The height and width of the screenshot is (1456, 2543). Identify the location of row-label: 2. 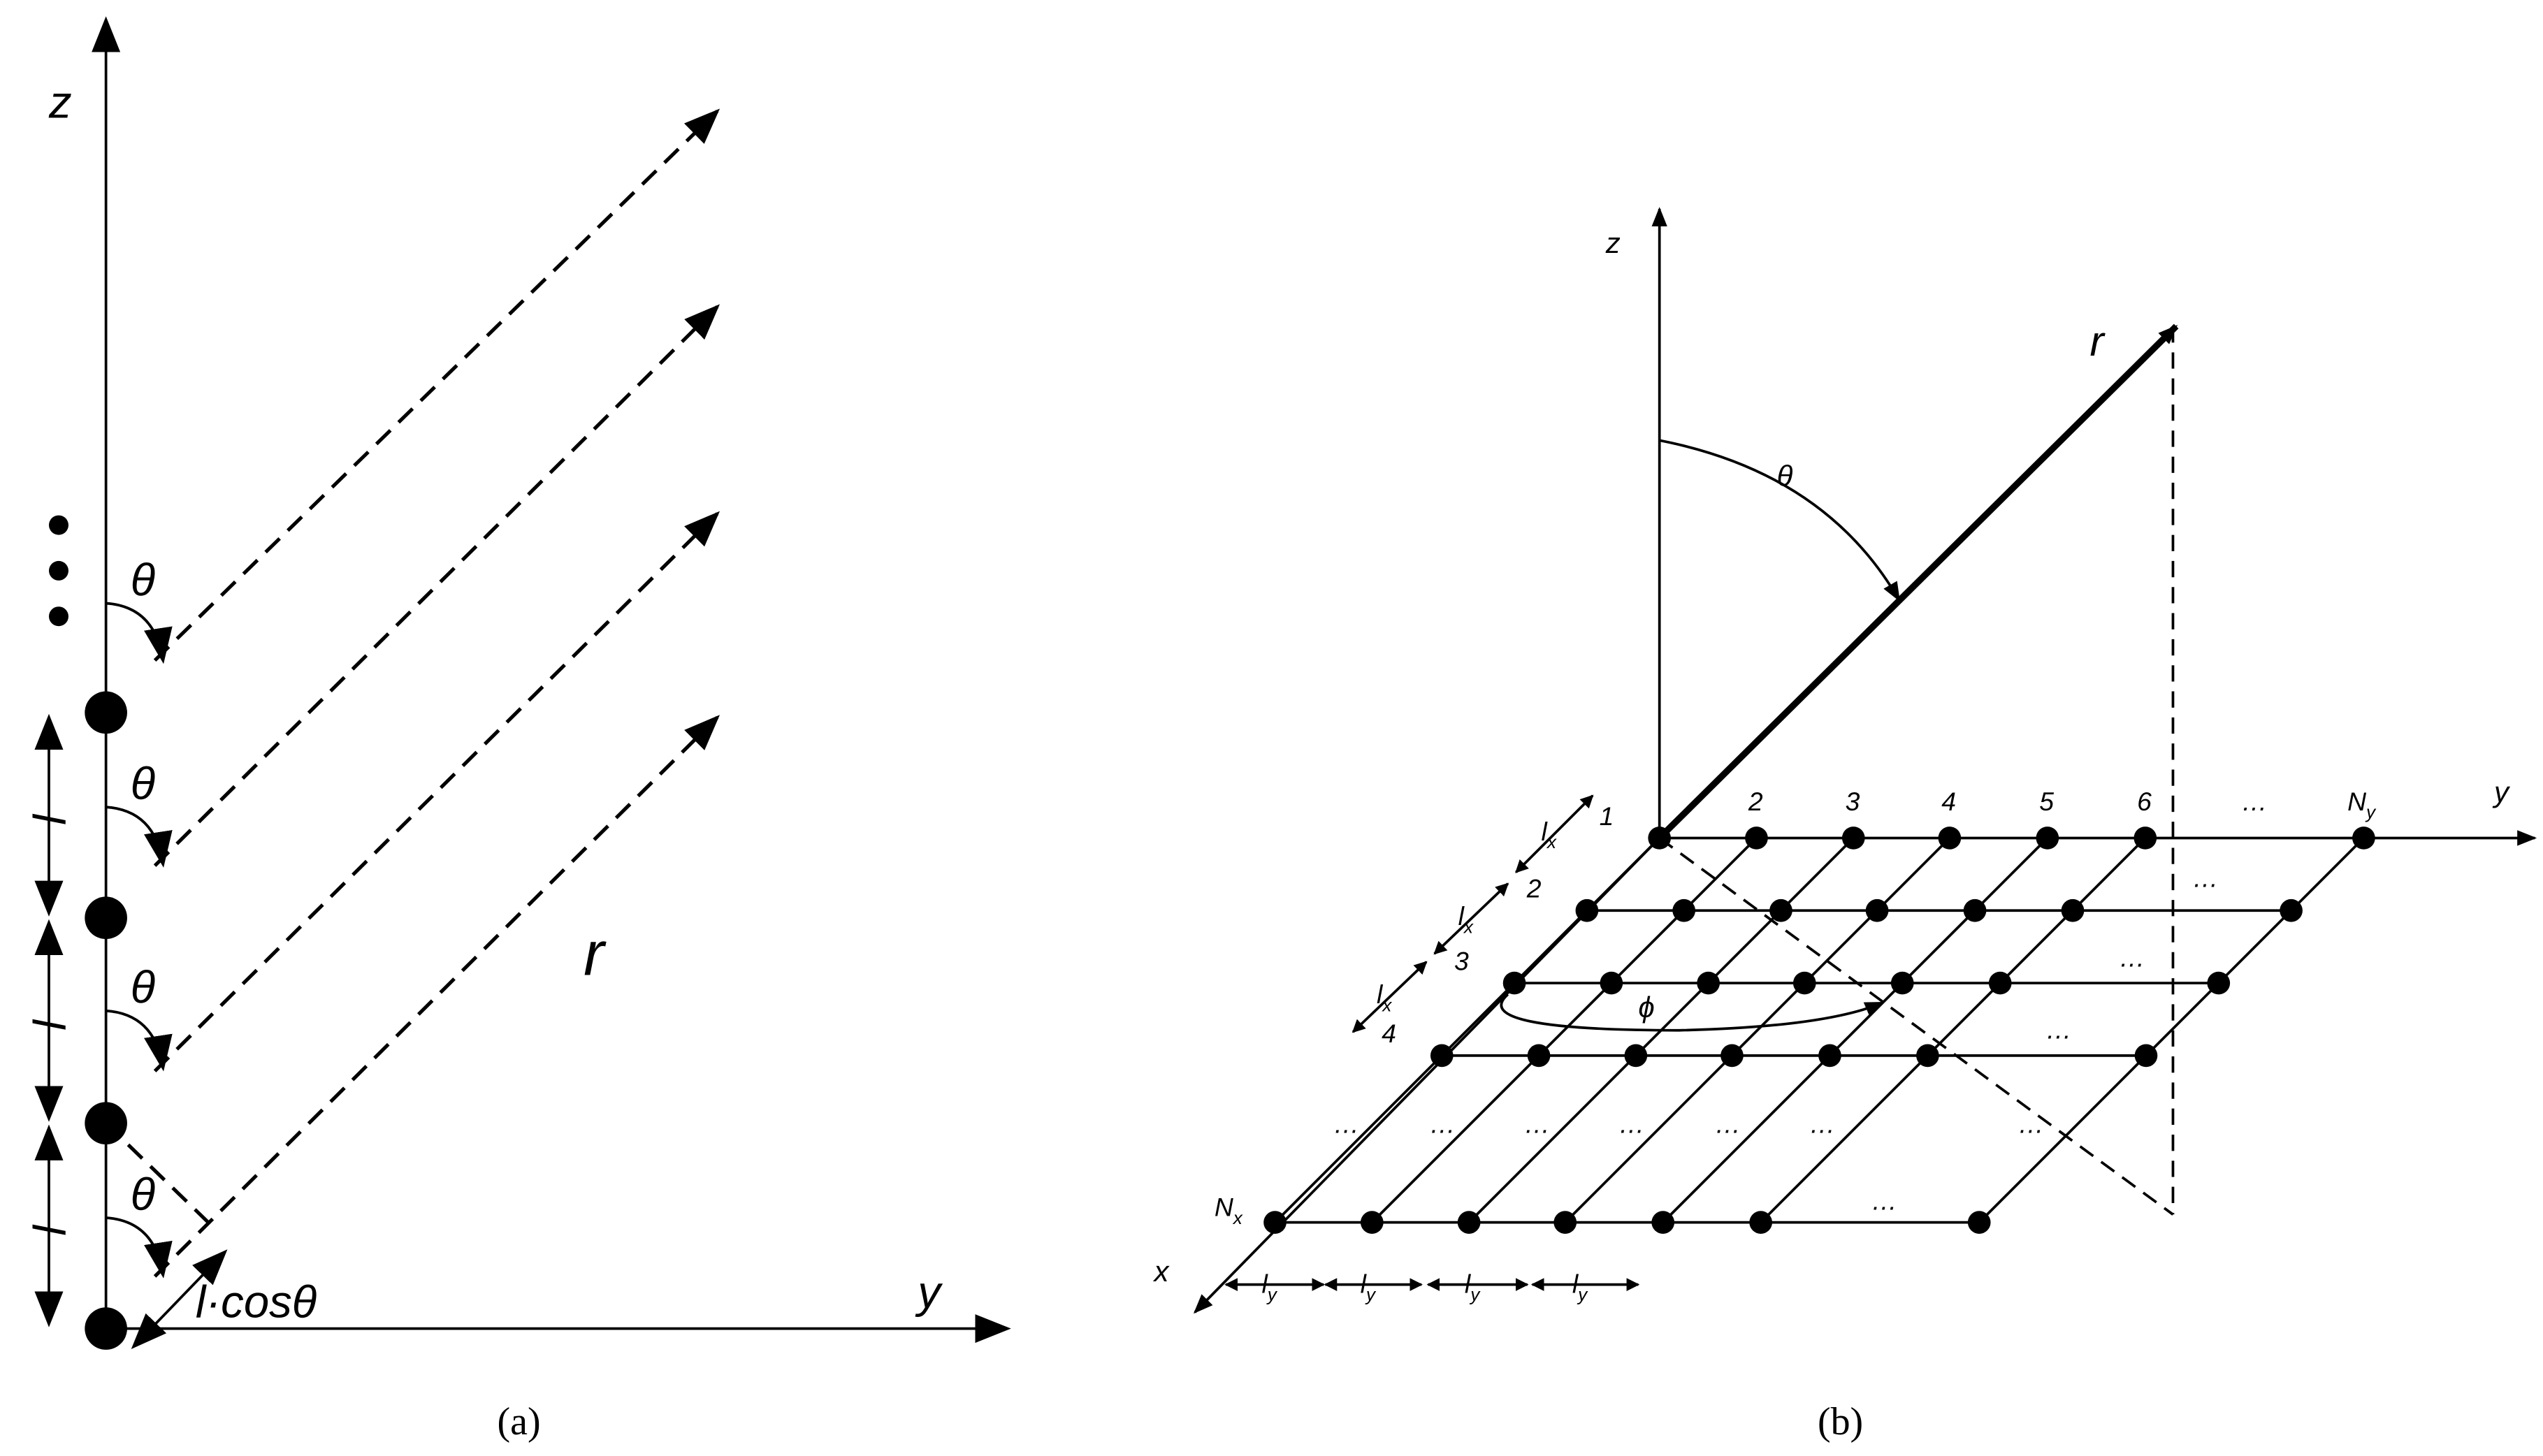
(1534, 888).